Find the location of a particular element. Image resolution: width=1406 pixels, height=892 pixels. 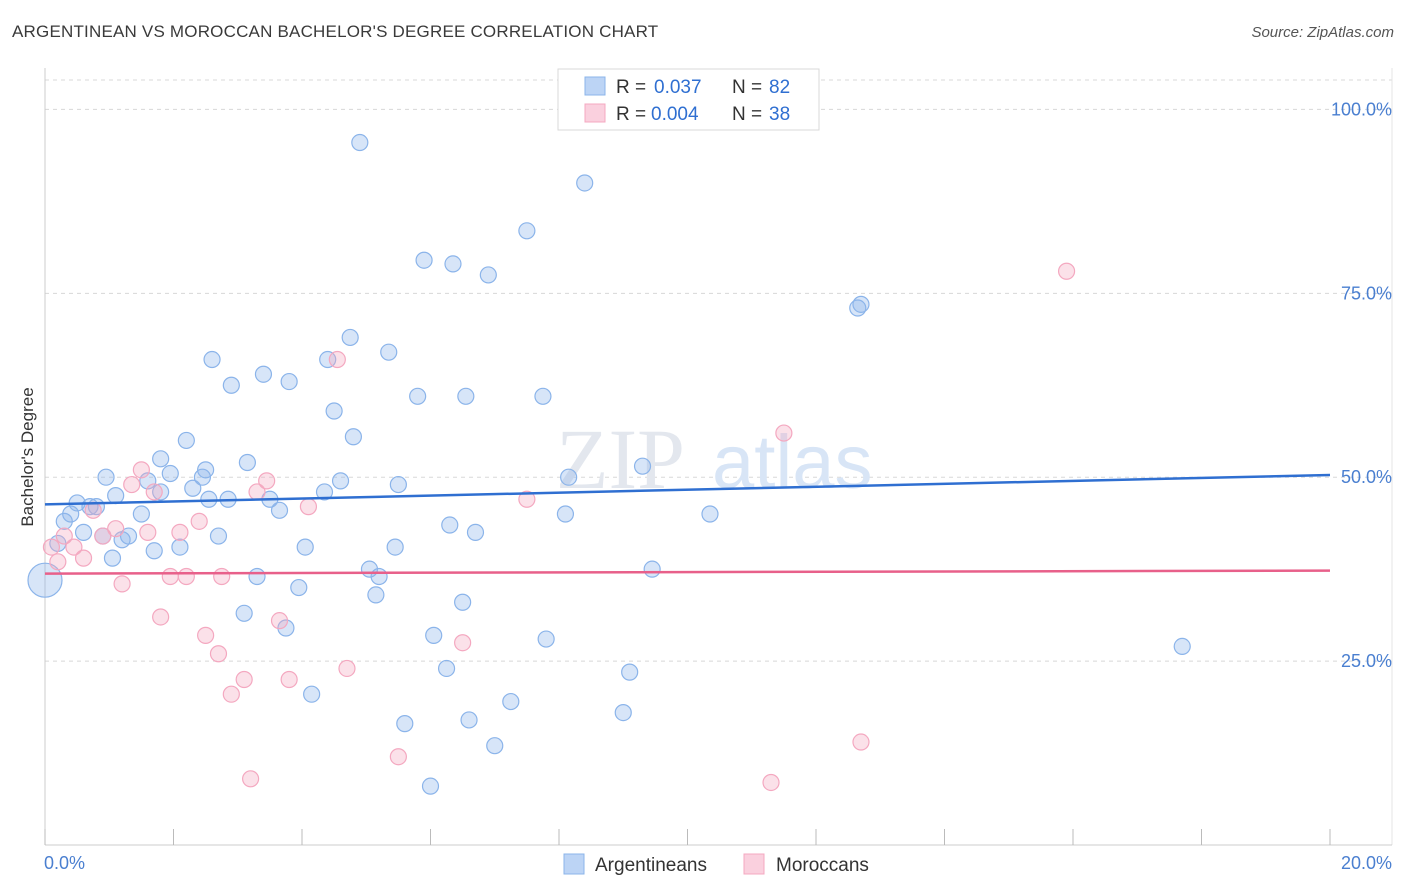

legend-r-label-1: R = is located at coordinates (631, 87).